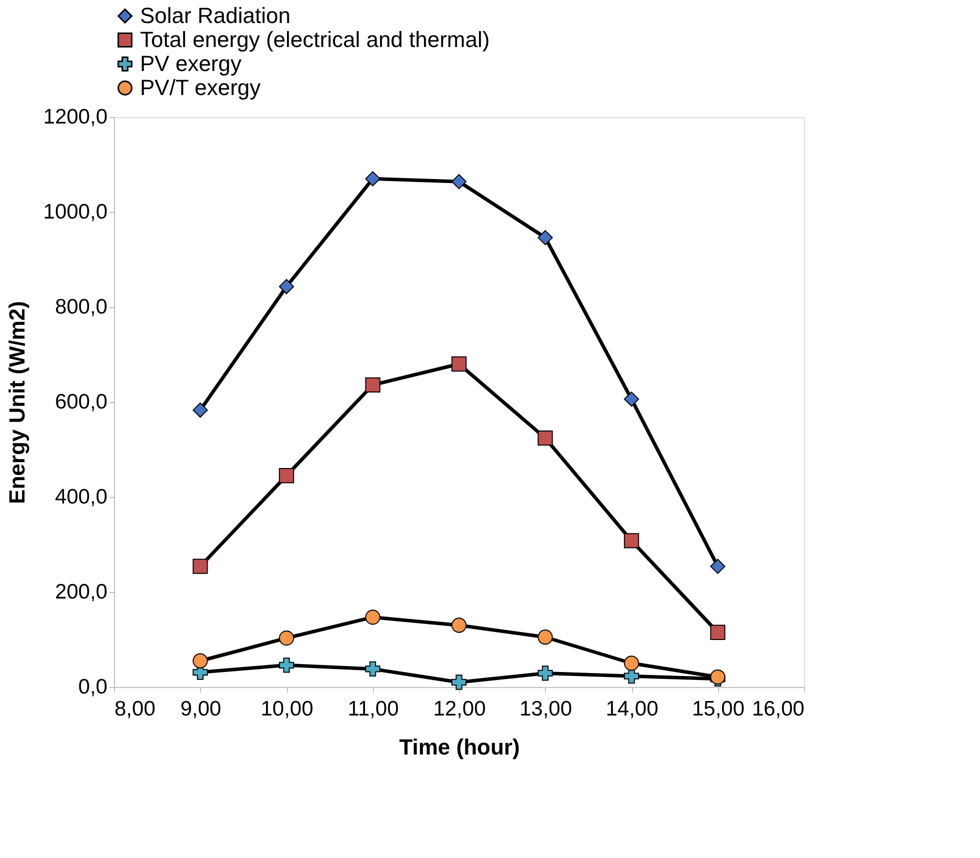 The image size is (980, 858). I want to click on x-tick-label: 8,00, so click(135, 709).